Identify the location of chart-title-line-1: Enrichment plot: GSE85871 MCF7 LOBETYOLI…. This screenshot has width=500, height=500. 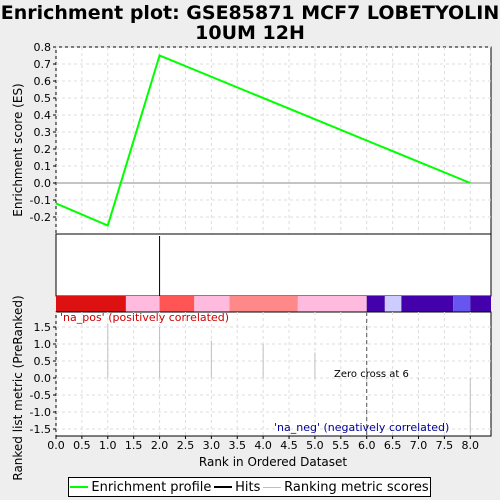
(250, 13).